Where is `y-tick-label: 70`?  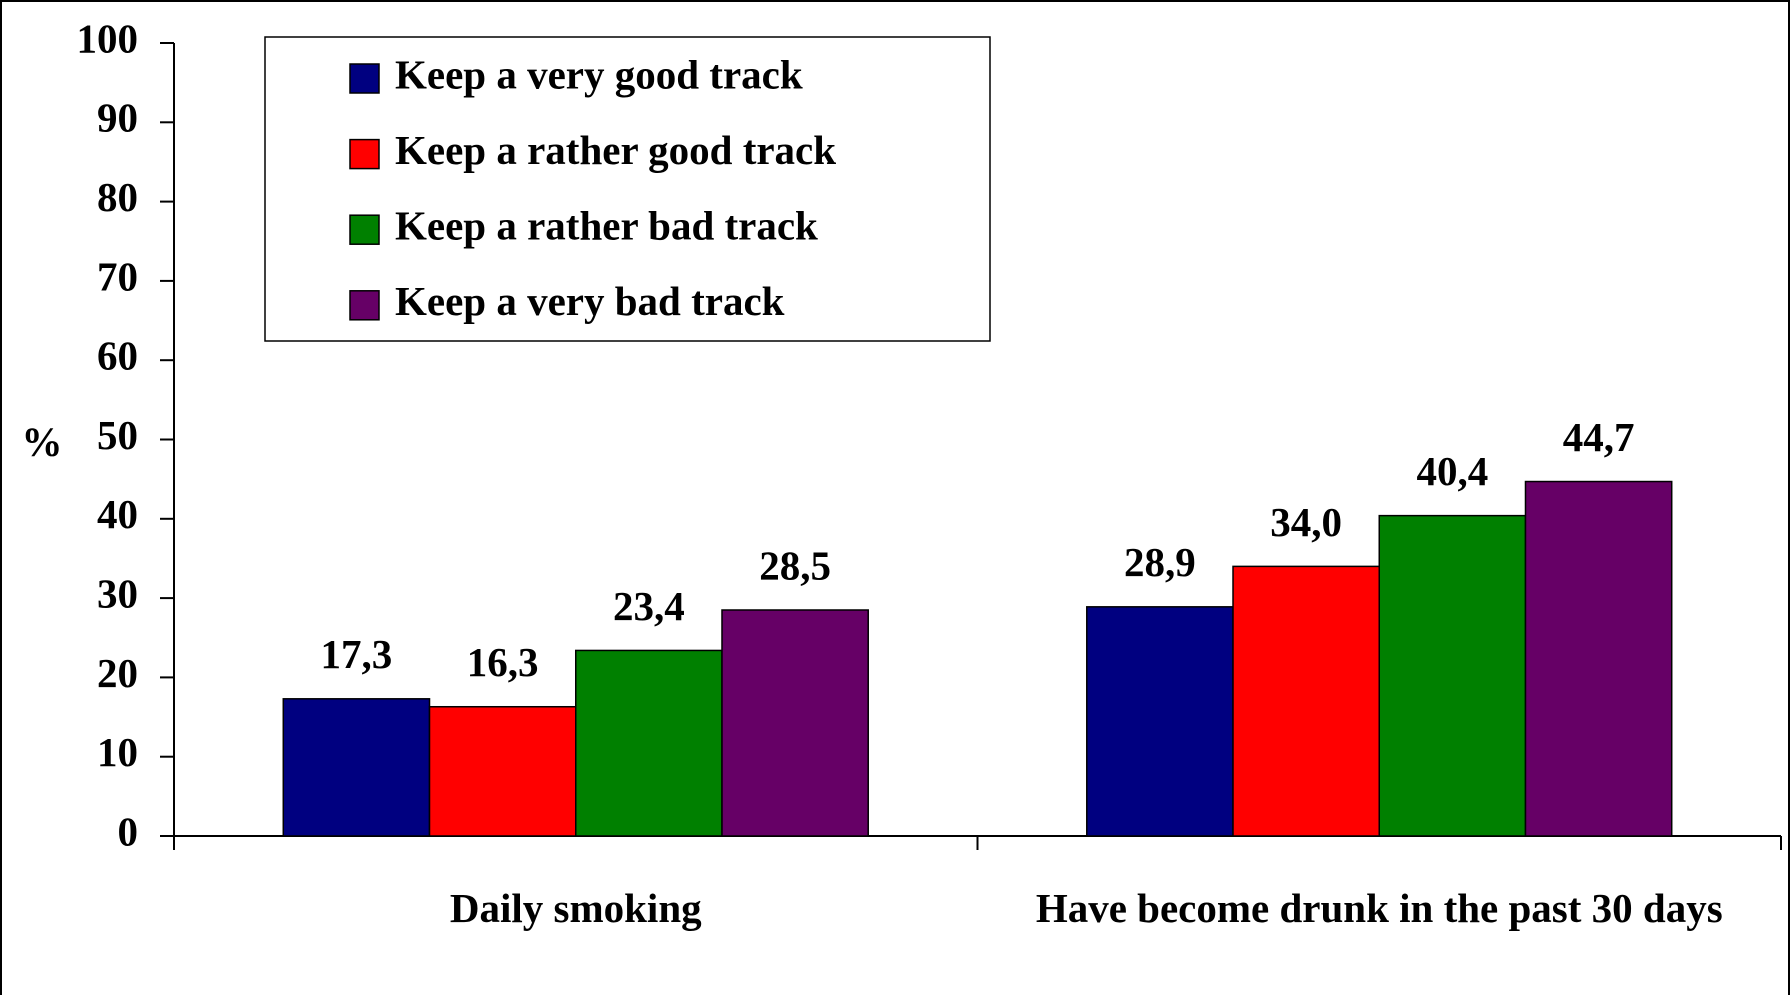
y-tick-label: 70 is located at coordinates (117, 276).